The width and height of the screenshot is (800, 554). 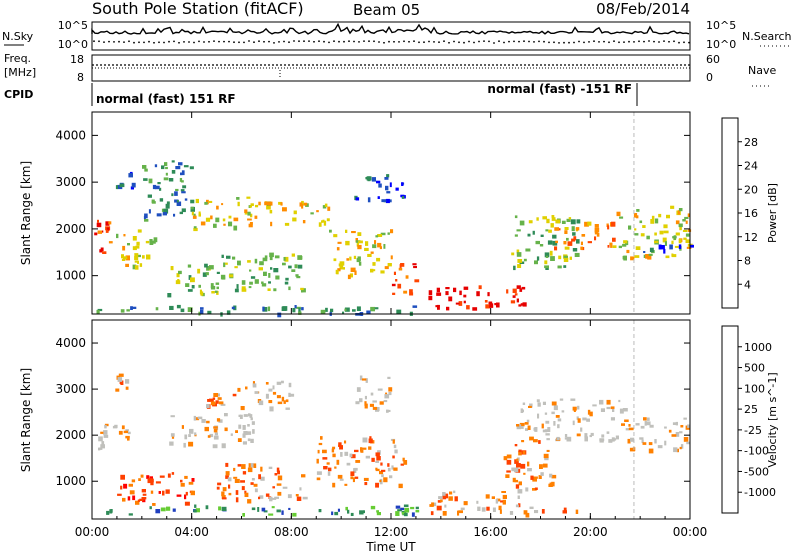 What do you see at coordinates (772, 419) in the screenshot?
I see `velocity-colorbar-label: Velocity [m s^-1]` at bounding box center [772, 419].